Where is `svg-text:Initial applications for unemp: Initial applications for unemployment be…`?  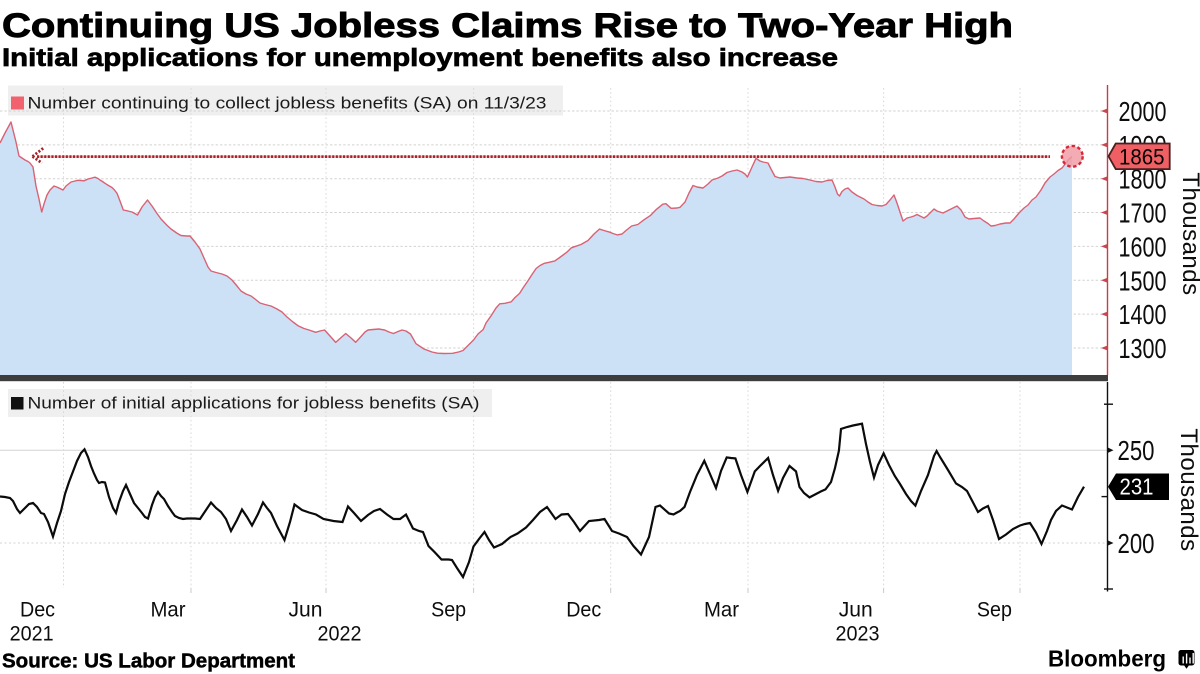
svg-text:Initial applications for unemp: Initial applications for unemployment be… is located at coordinates (420, 58).